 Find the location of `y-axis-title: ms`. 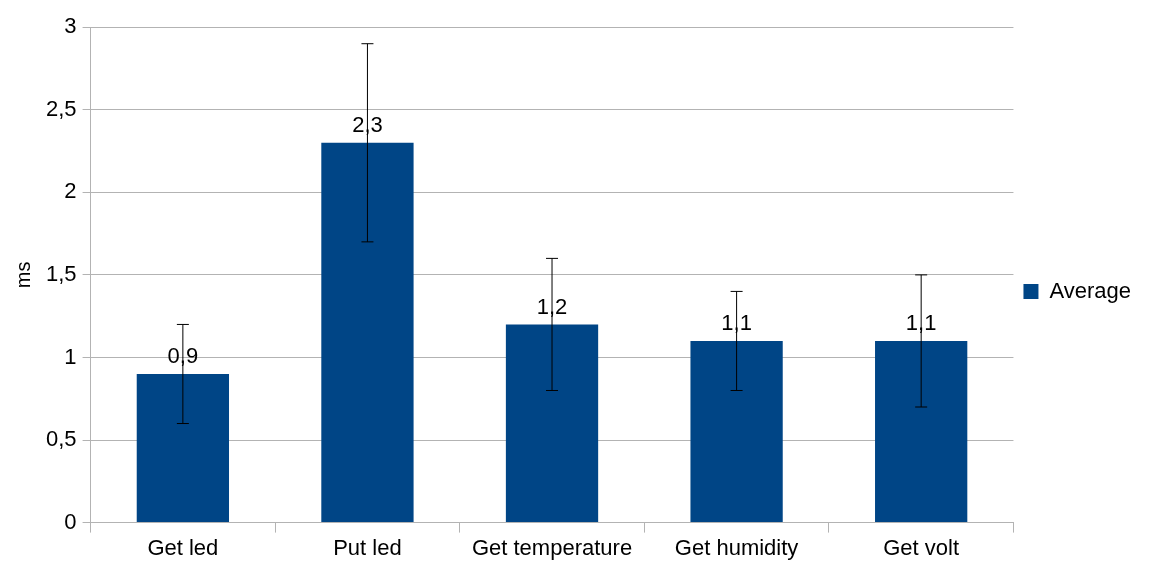

y-axis-title: ms is located at coordinates (22, 275).